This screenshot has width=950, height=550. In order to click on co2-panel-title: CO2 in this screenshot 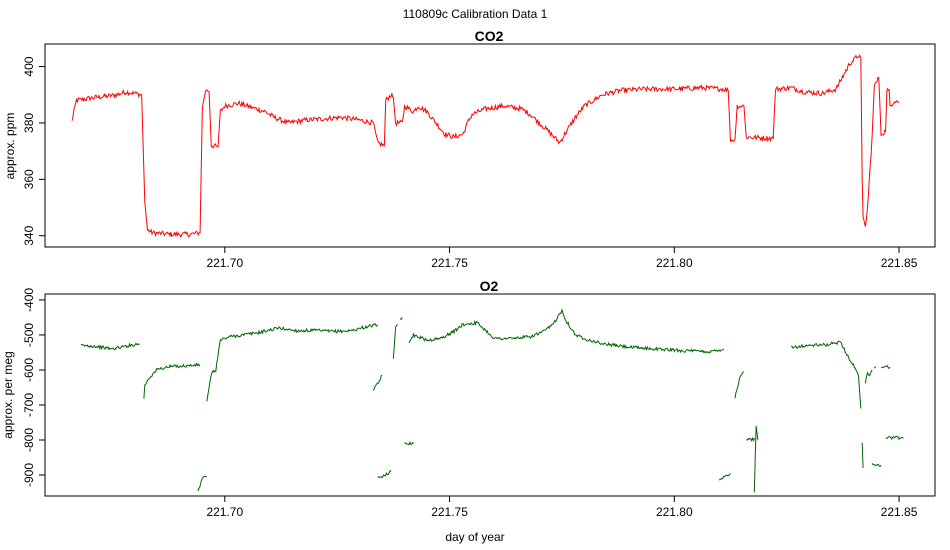, I will do `click(489, 36)`.